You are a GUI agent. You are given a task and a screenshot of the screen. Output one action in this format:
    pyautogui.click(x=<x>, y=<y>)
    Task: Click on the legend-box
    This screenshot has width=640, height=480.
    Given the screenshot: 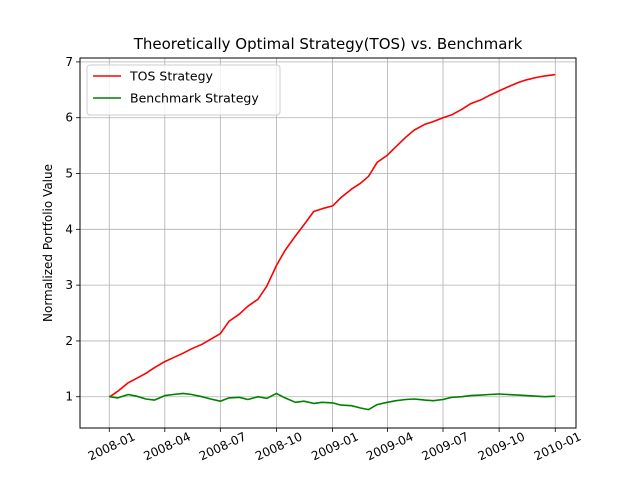 What is the action you would take?
    pyautogui.click(x=183, y=90)
    